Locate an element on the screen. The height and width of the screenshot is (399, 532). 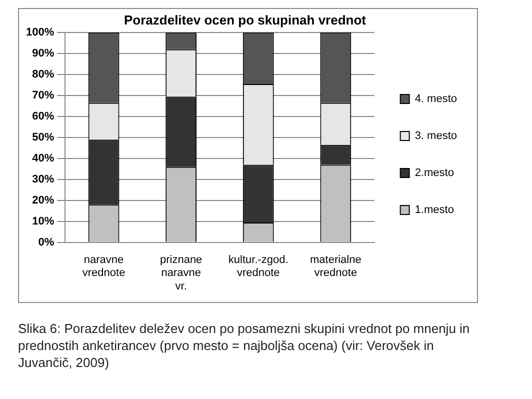
legend-label: 1.mesto is located at coordinates (434, 210).